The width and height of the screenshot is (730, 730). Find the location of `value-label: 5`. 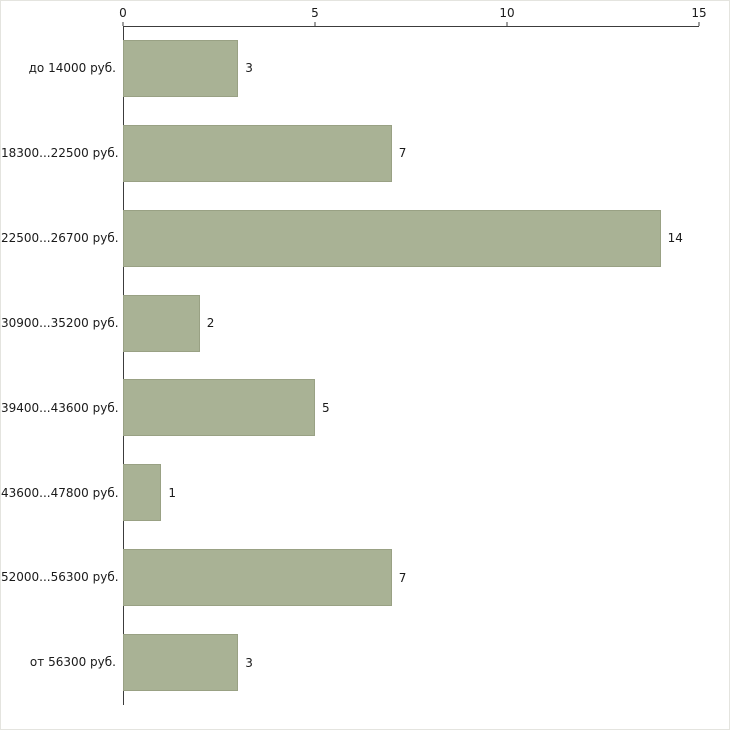

value-label: 5 is located at coordinates (326, 407).